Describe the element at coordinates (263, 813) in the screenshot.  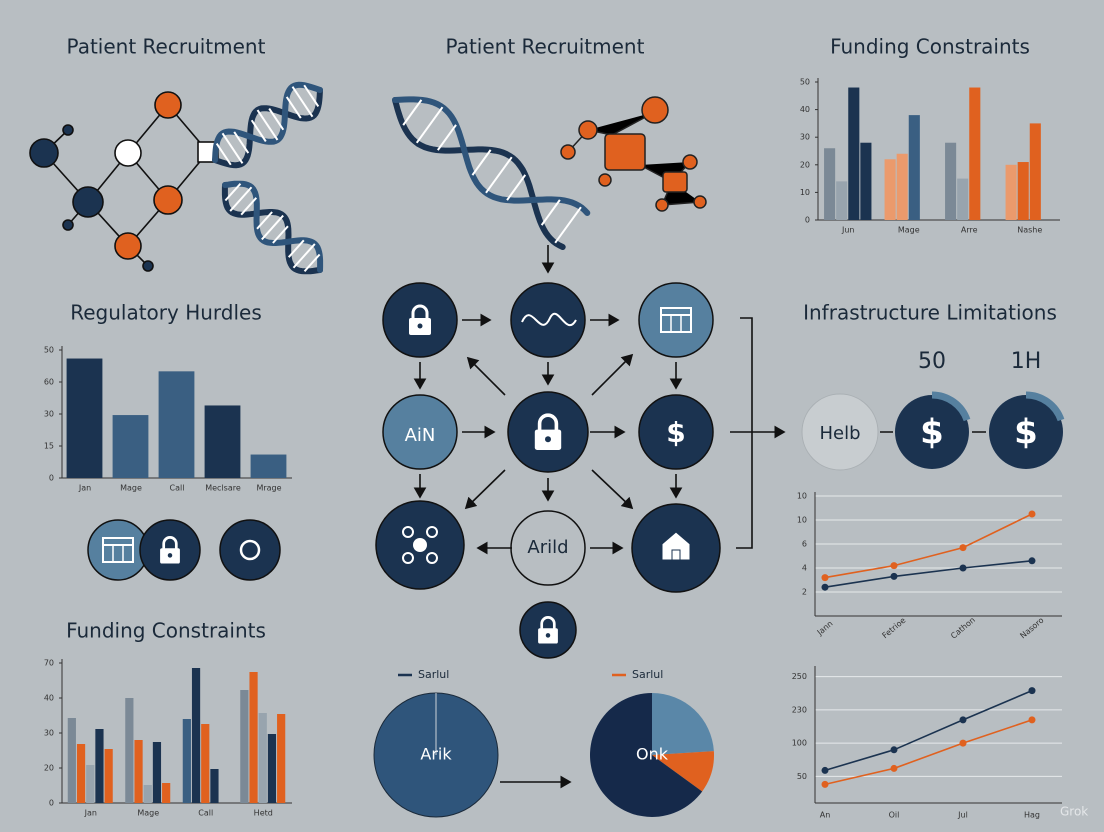
I see `x-tick-label: Hetd` at that location.